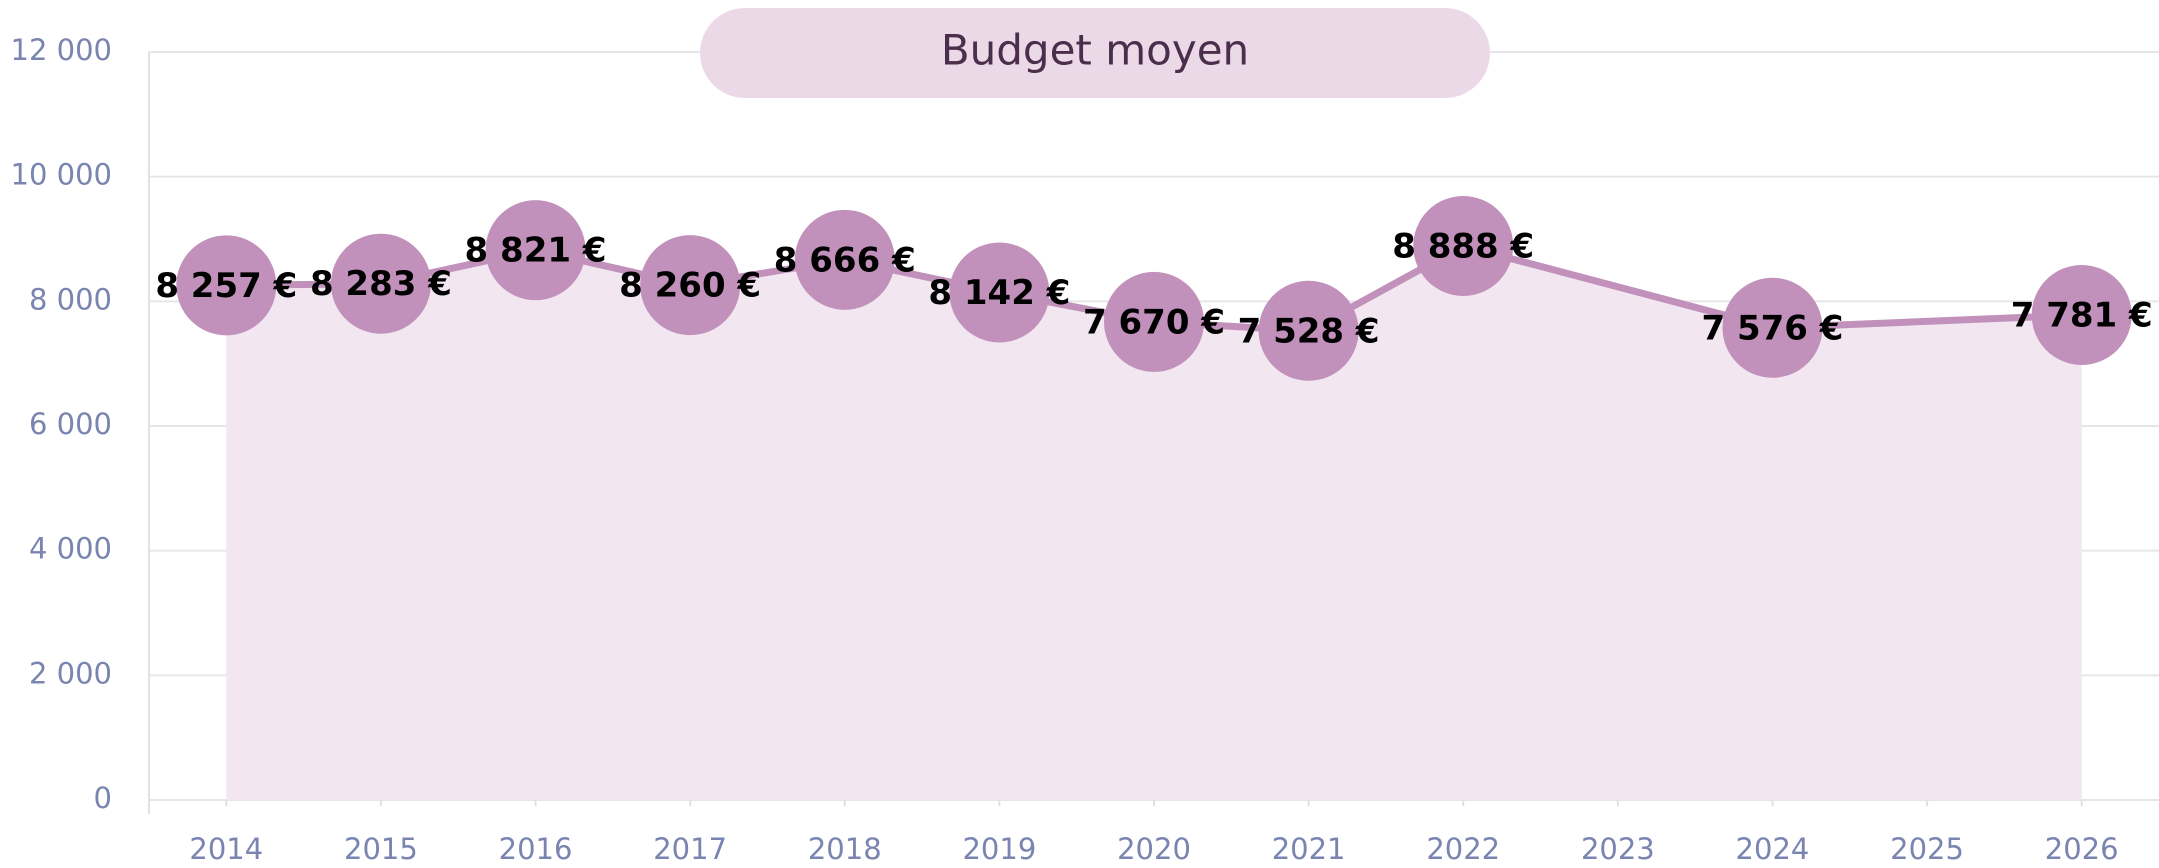 The width and height of the screenshot is (2159, 868). Describe the element at coordinates (61, 175) in the screenshot. I see `y-tick-label: 10 000` at that location.